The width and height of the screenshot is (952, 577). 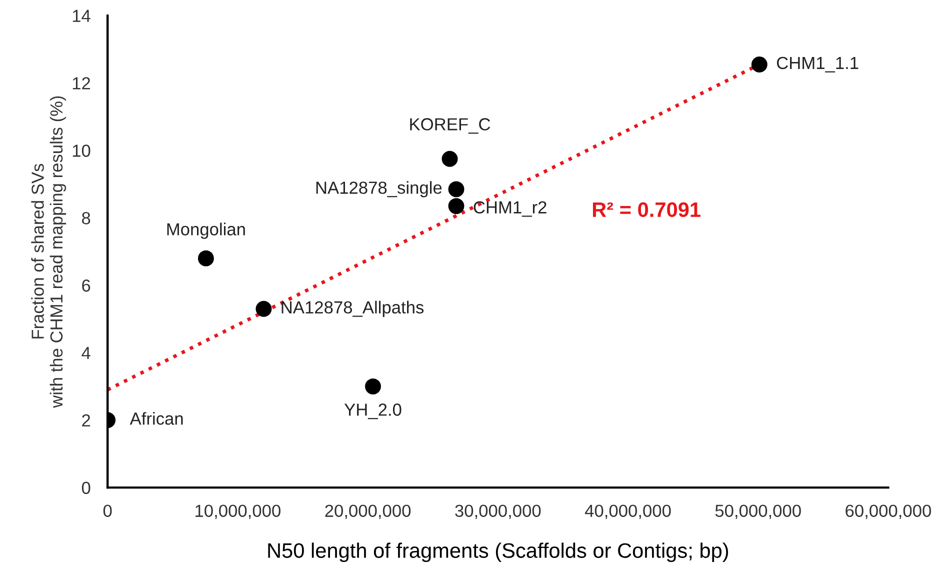 I want to click on y-tick-label: 14, so click(x=81, y=16).